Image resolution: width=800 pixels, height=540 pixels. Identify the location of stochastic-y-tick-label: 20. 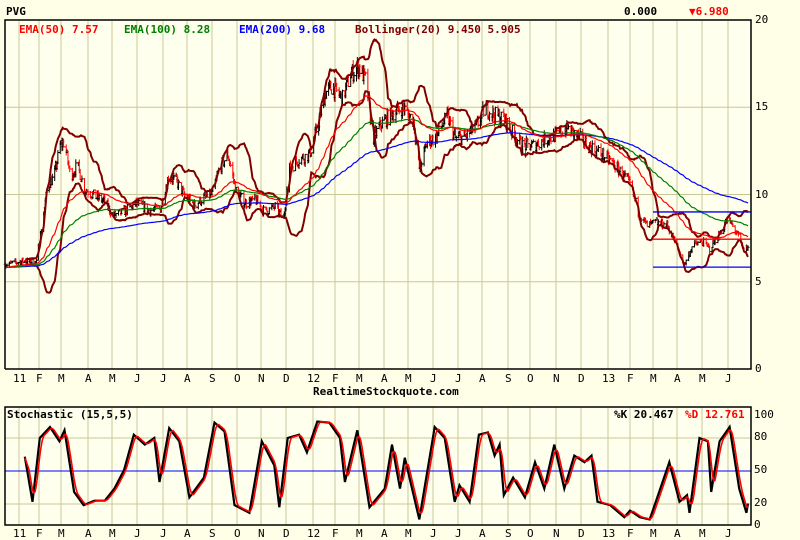
(761, 502).